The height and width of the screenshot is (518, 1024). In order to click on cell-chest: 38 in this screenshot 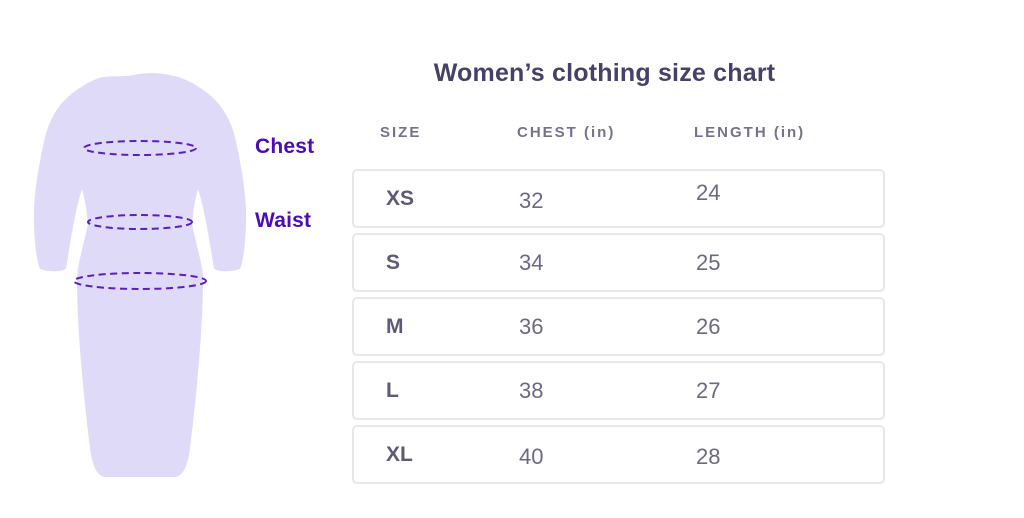, I will do `click(531, 390)`.